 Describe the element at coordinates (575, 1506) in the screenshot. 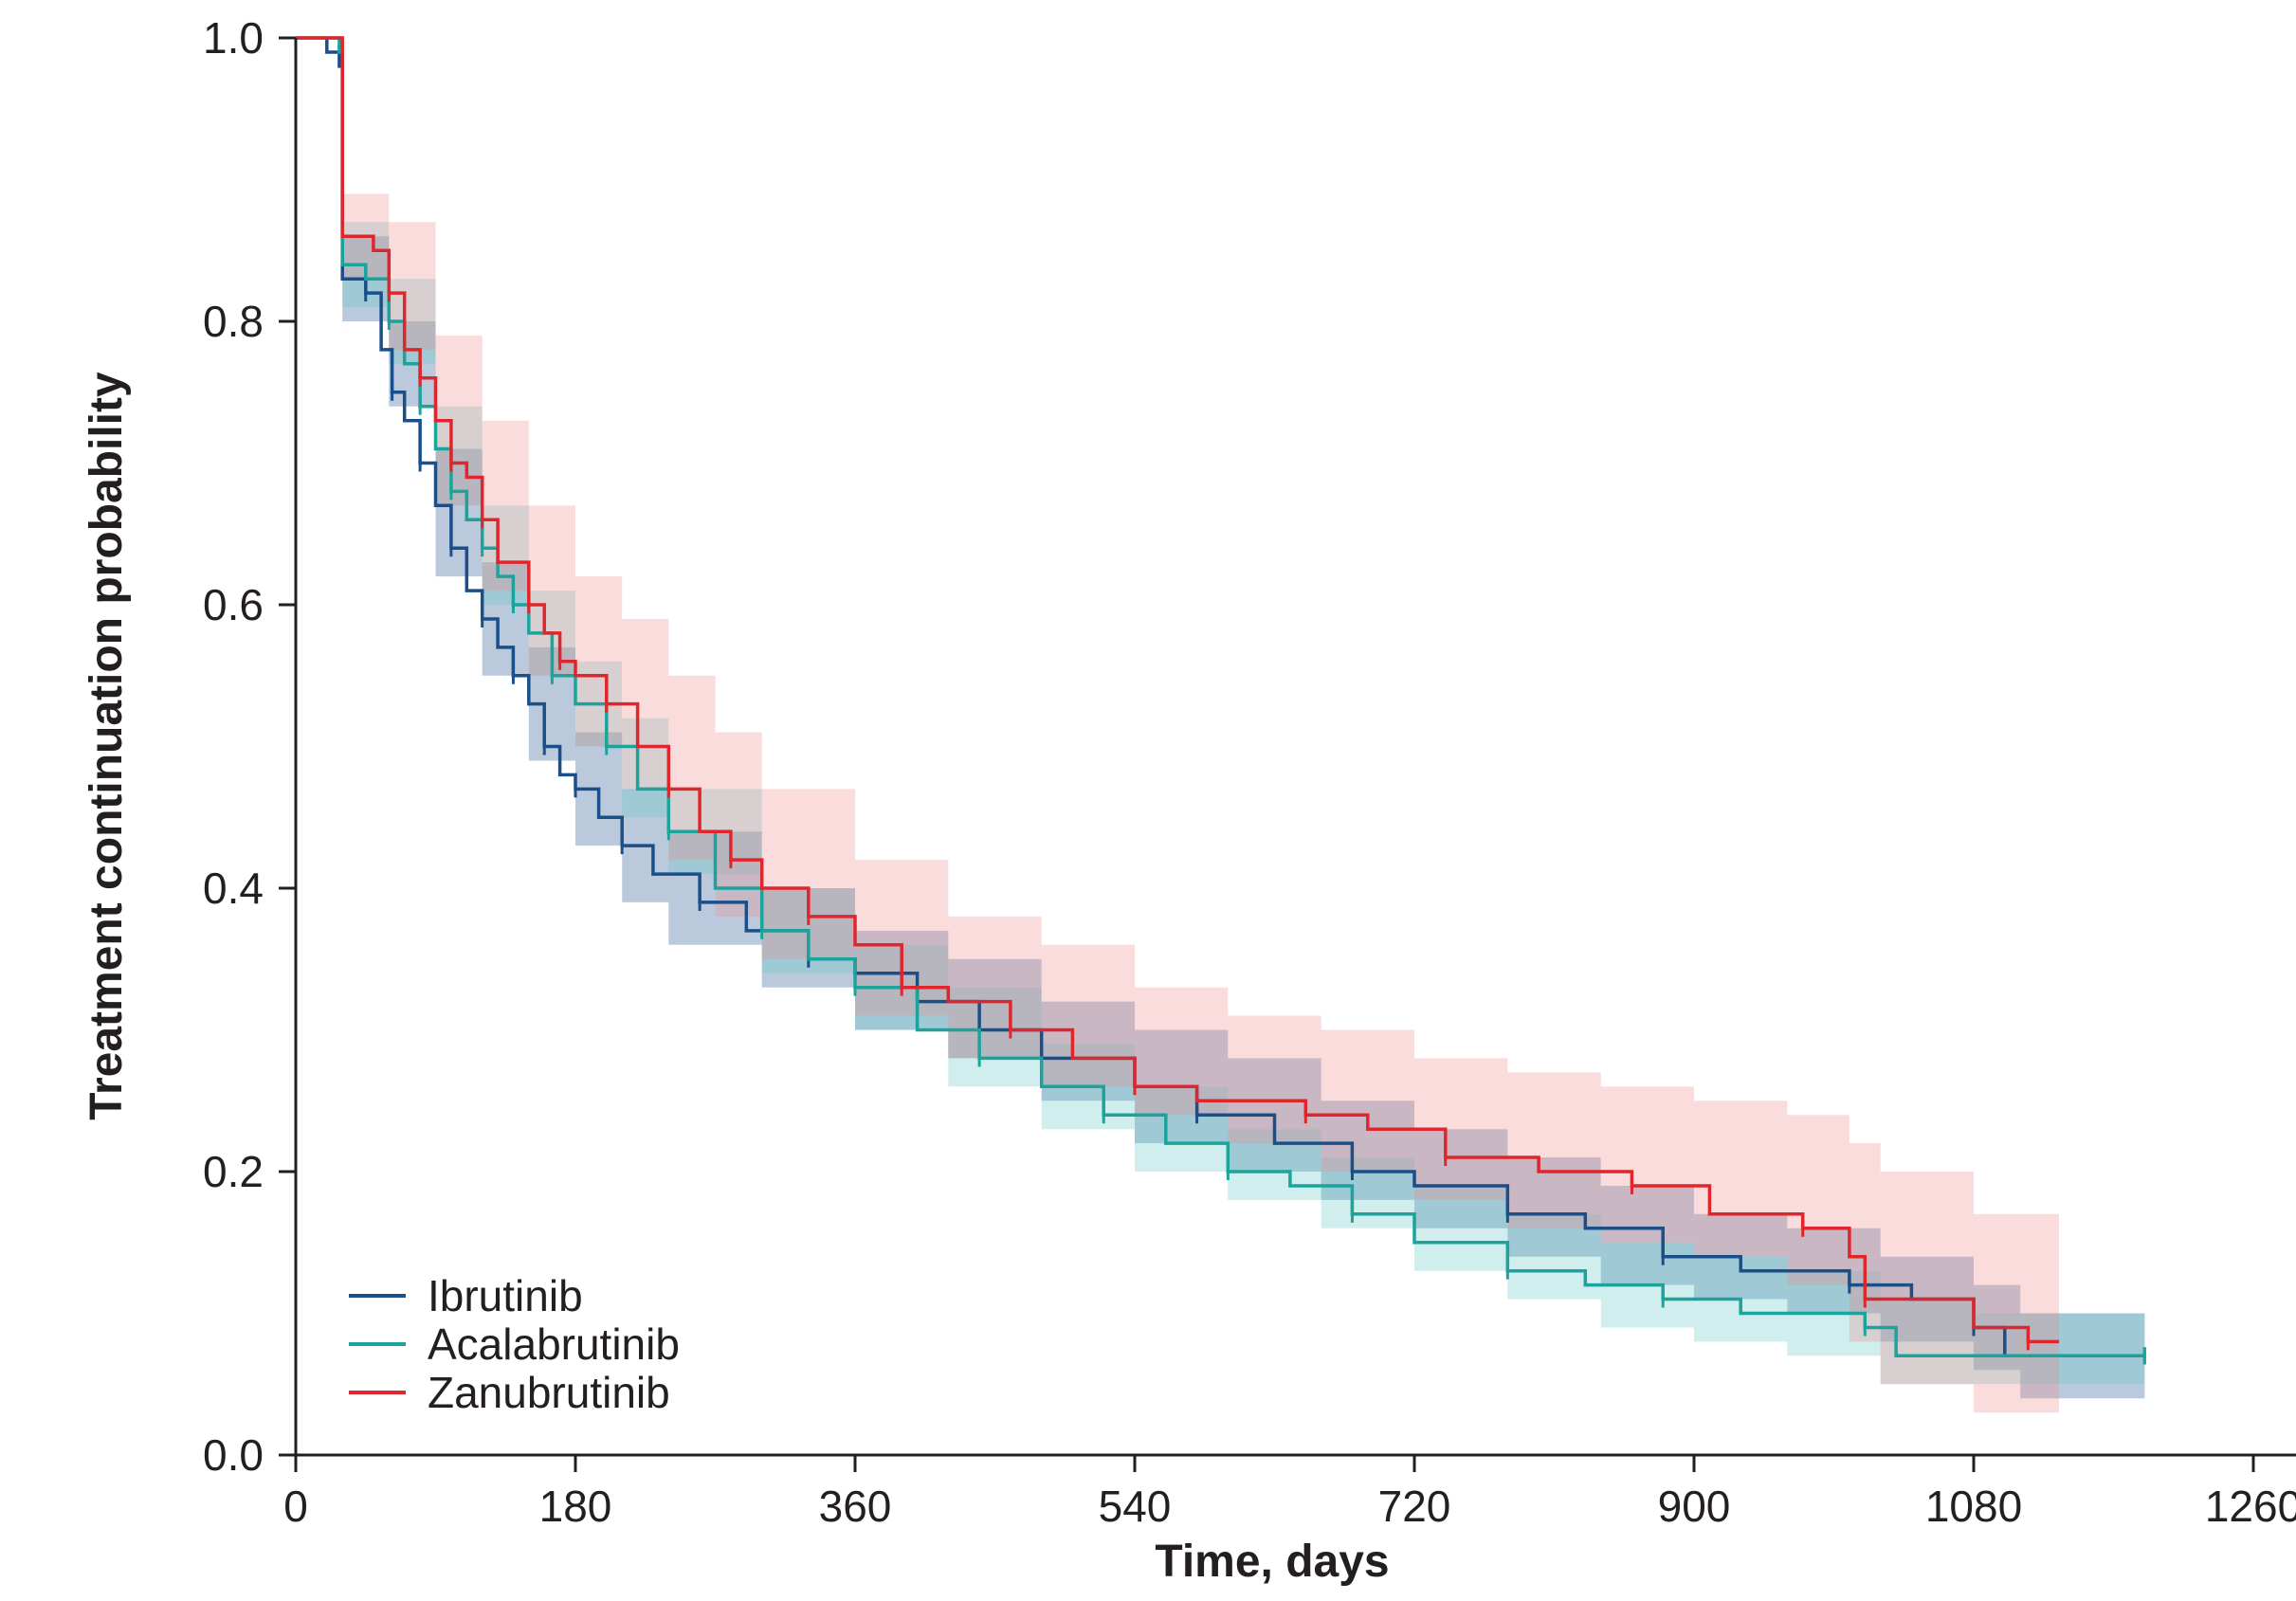

I see `x-tick-label: 180` at that location.